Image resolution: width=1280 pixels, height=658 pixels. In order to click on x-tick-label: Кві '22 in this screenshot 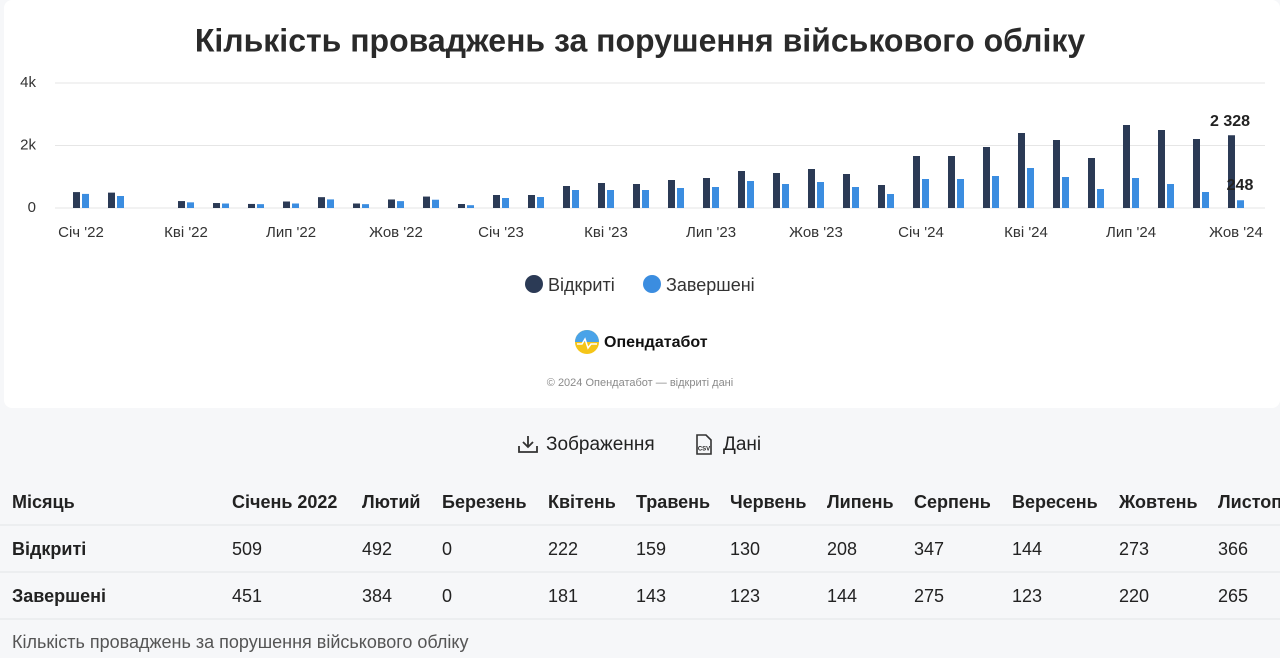, I will do `click(186, 232)`.